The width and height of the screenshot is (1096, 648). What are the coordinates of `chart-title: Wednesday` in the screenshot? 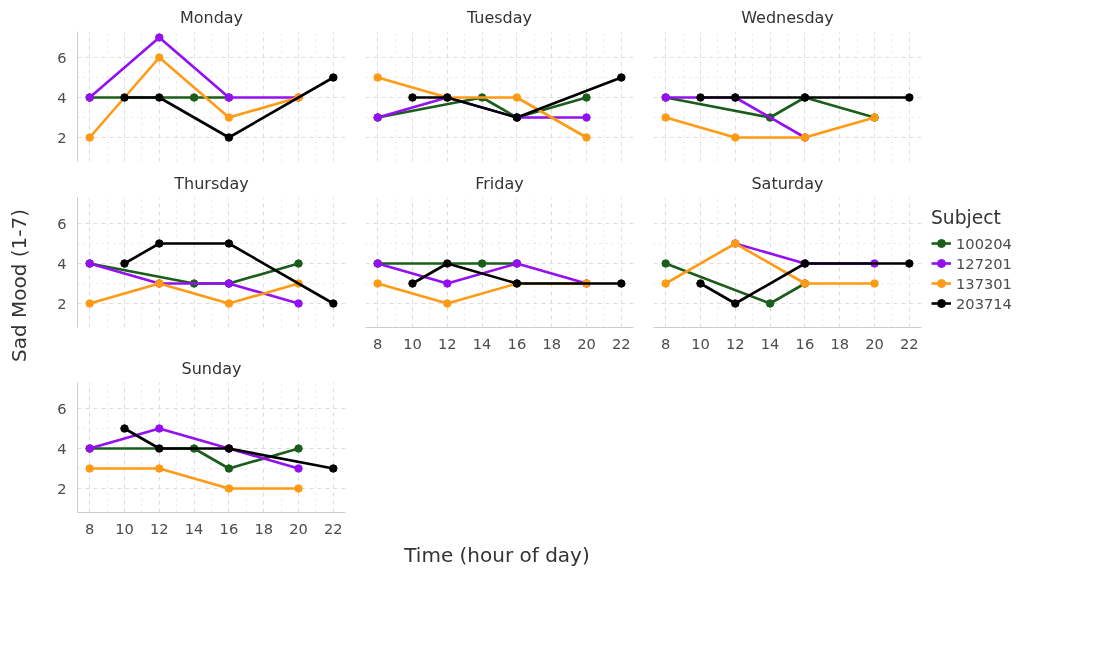 It's located at (787, 17).